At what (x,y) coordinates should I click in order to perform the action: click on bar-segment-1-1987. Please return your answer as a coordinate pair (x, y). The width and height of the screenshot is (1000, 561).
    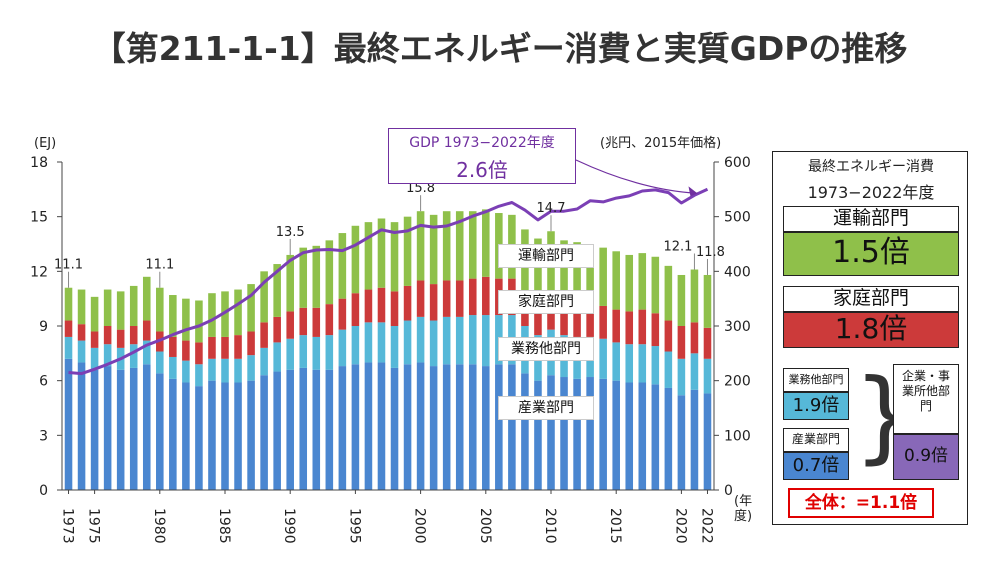
    Looking at the image, I should click on (251, 435).